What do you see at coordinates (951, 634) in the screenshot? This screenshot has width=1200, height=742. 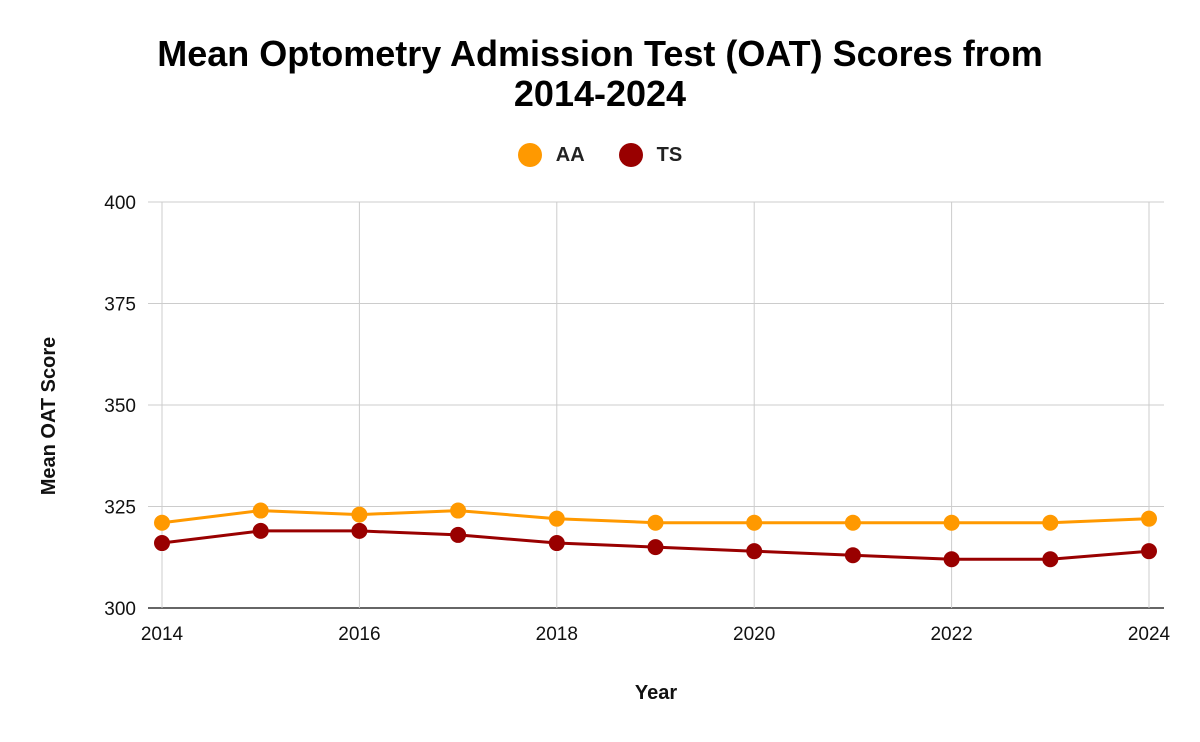 I see `x-tick-label: 2022` at bounding box center [951, 634].